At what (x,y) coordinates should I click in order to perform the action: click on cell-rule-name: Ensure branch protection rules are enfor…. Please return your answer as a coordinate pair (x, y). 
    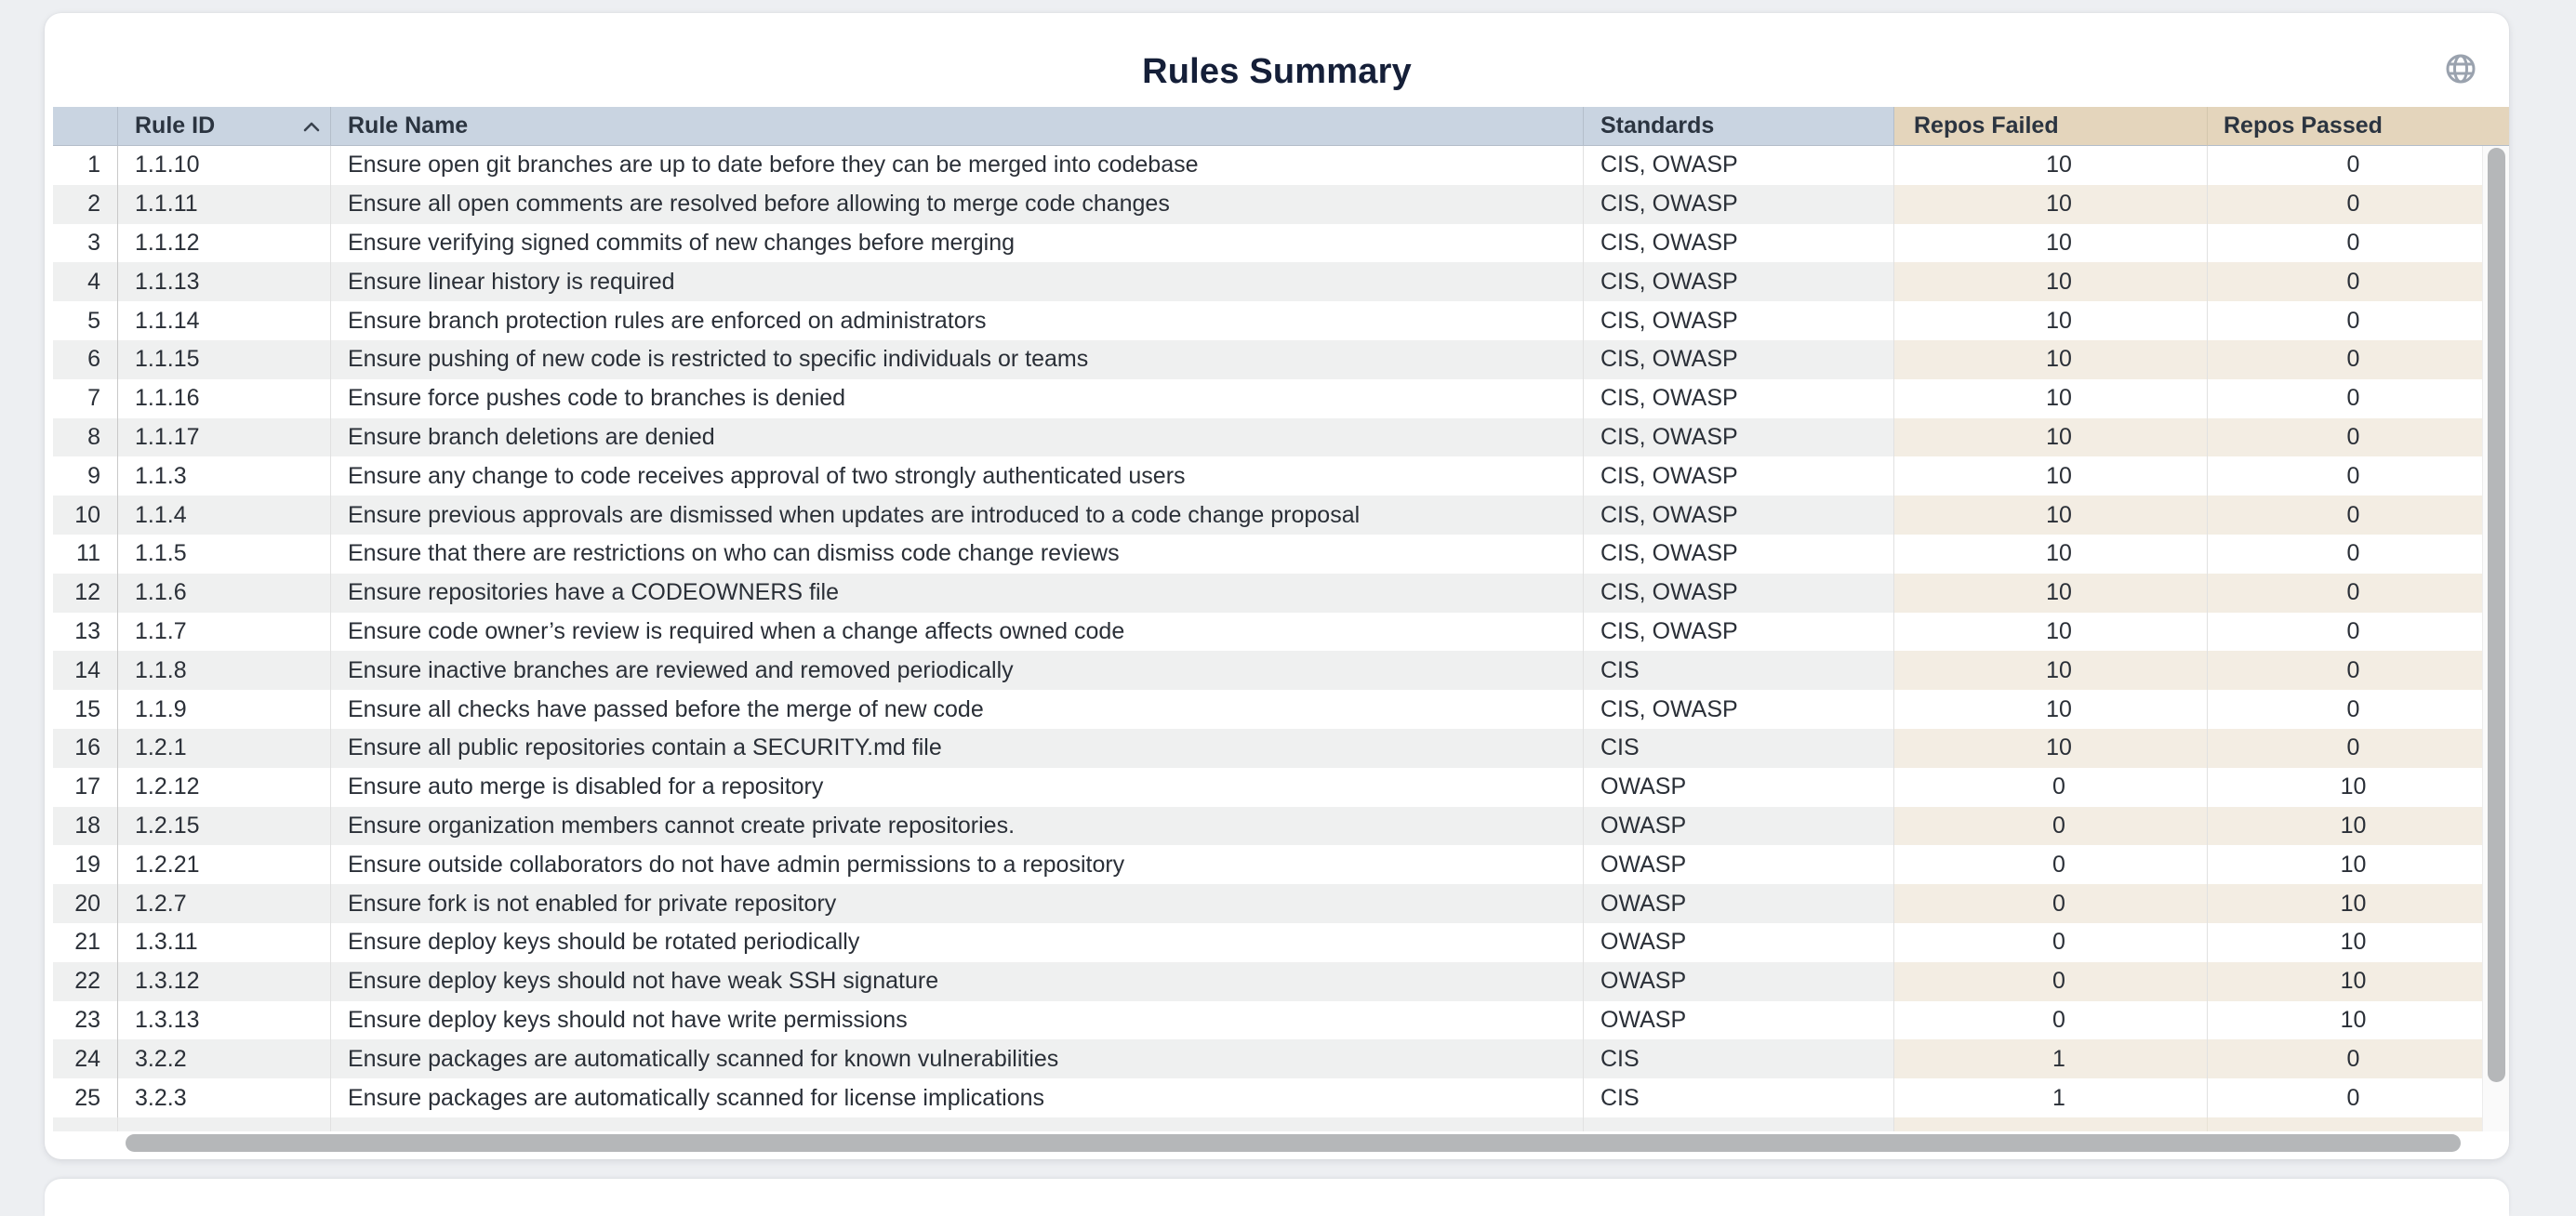
    Looking at the image, I should click on (957, 320).